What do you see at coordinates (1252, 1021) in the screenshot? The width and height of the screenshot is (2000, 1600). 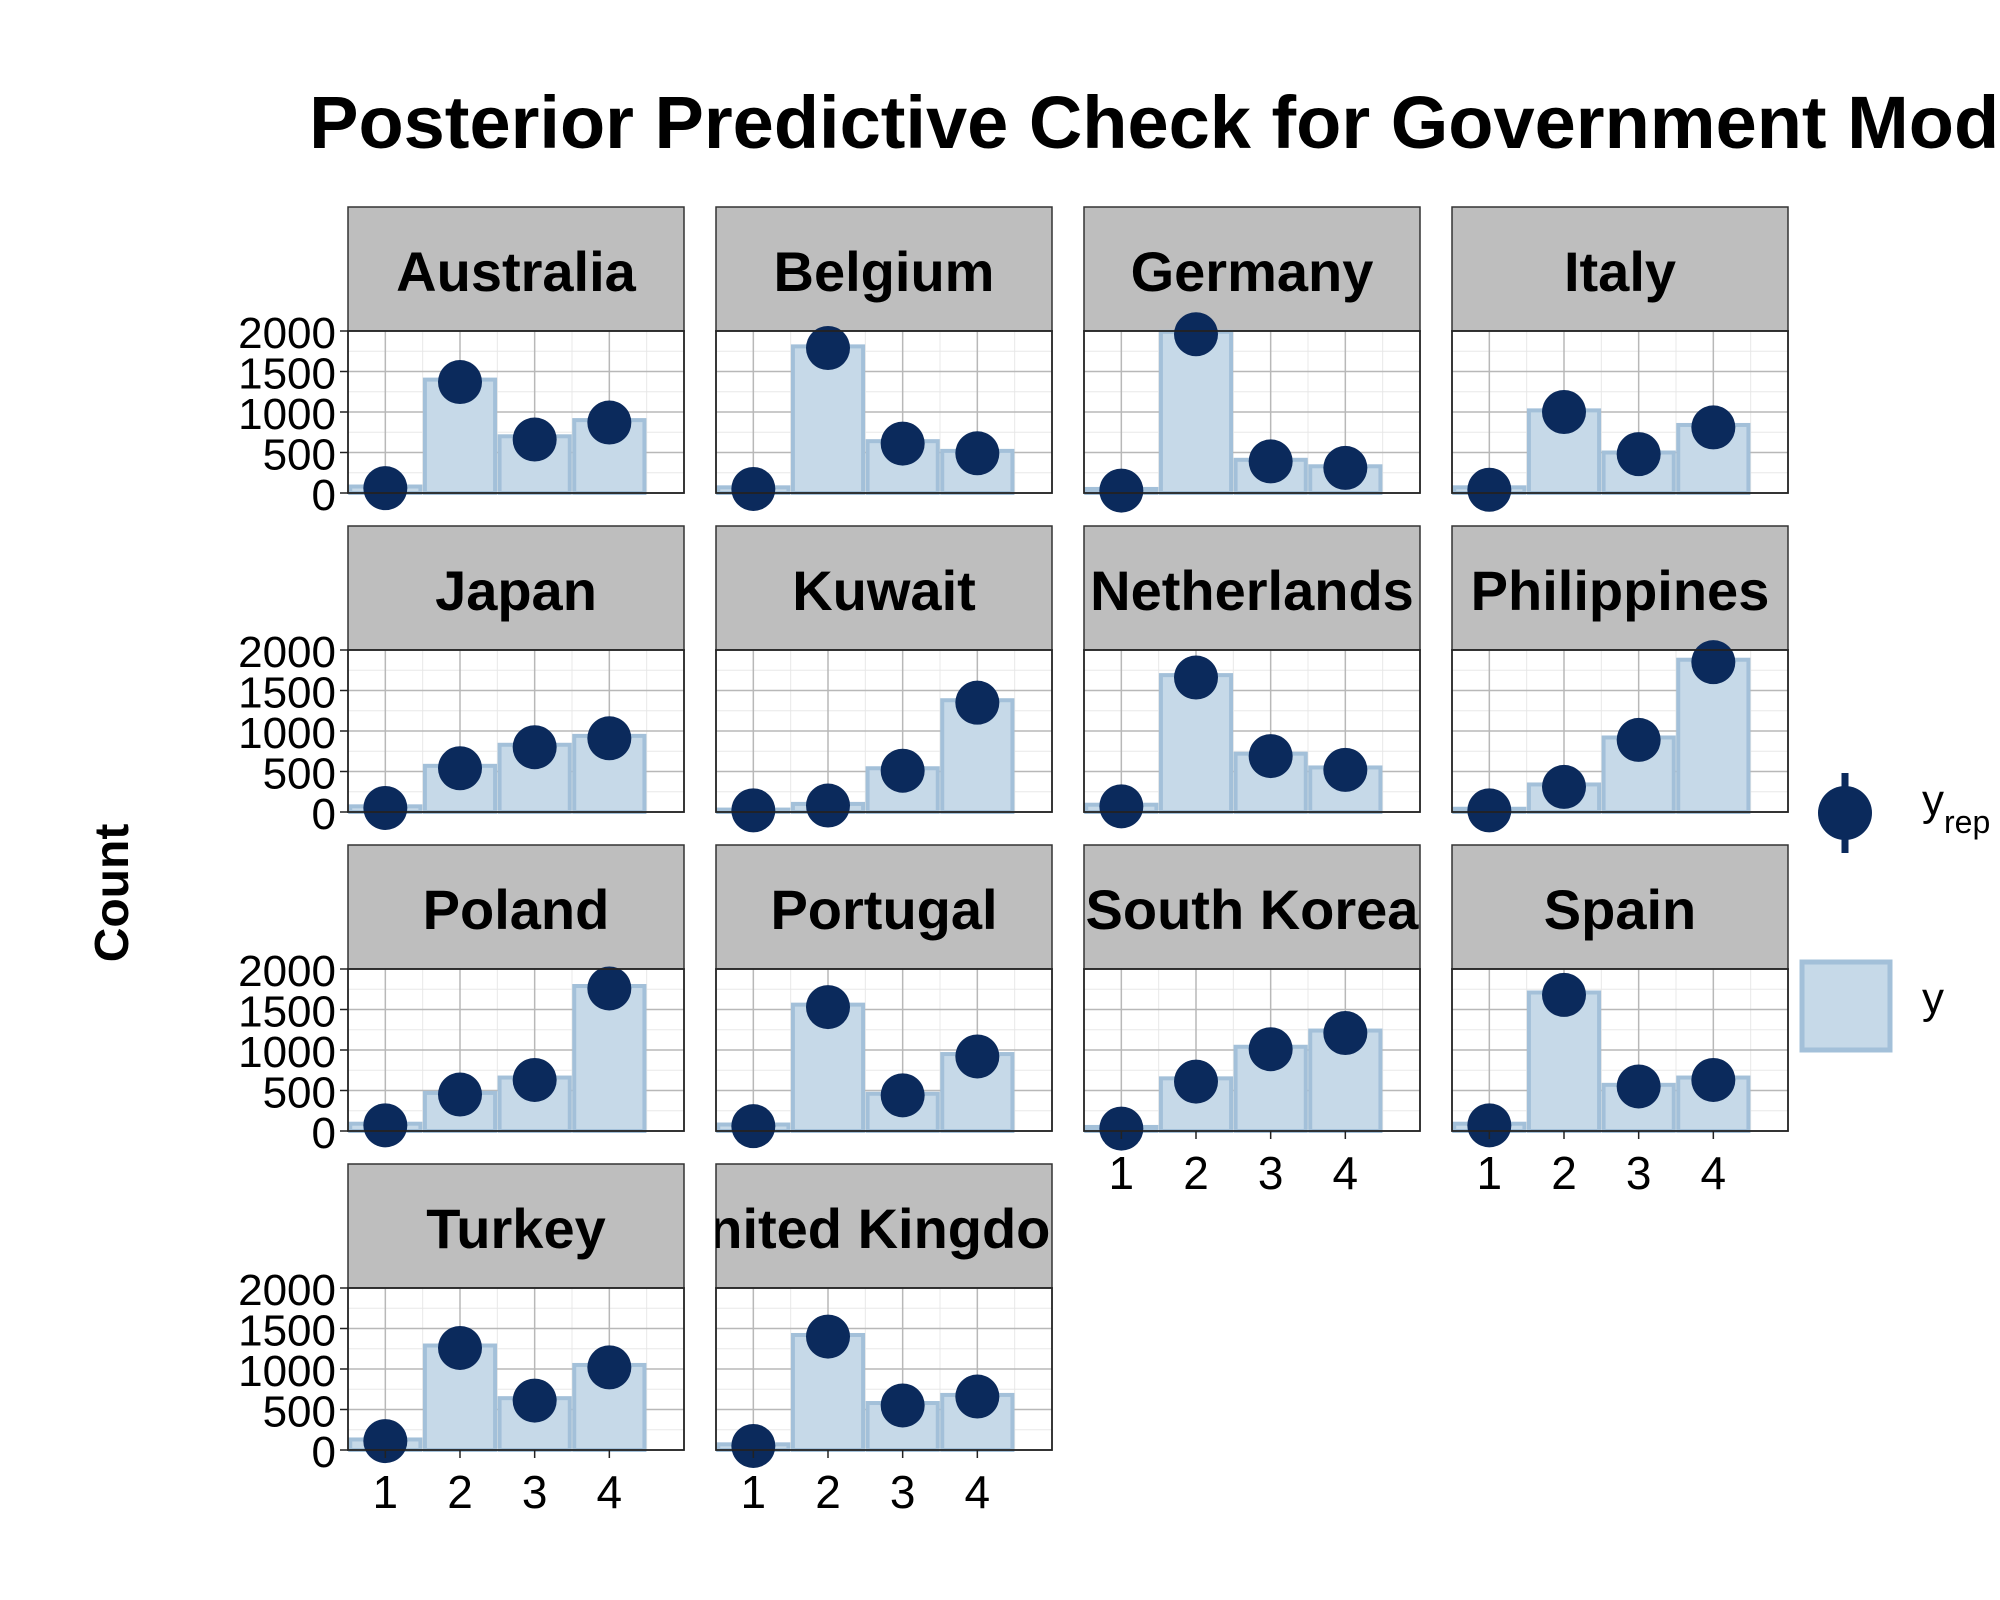 I see `facet-panel: South Korea 1 2 3 4` at bounding box center [1252, 1021].